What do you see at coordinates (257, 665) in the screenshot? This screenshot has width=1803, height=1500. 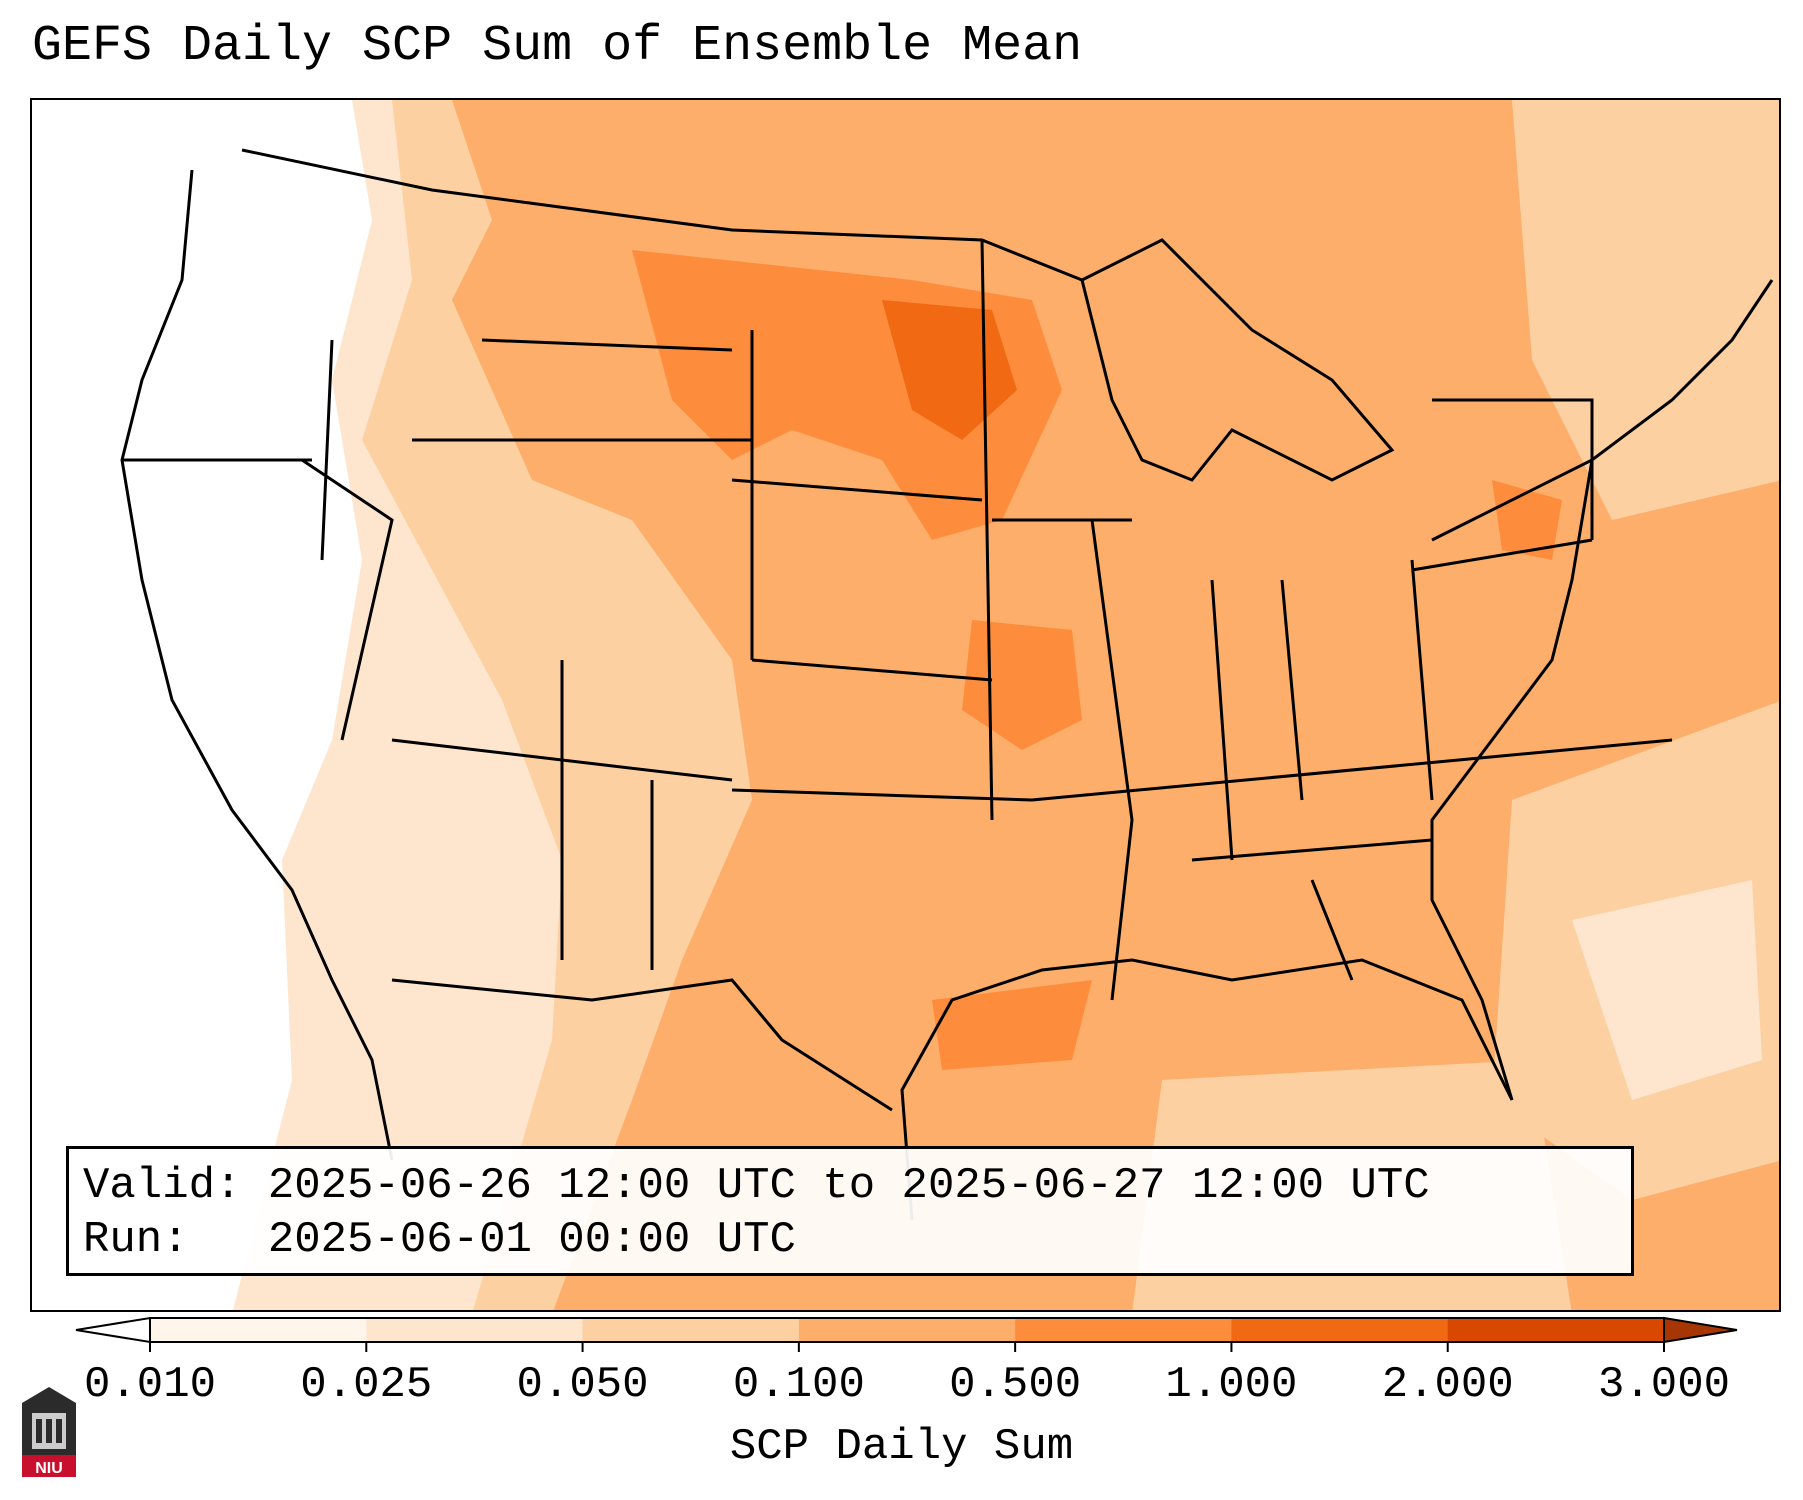 I see `pacific-coastline` at bounding box center [257, 665].